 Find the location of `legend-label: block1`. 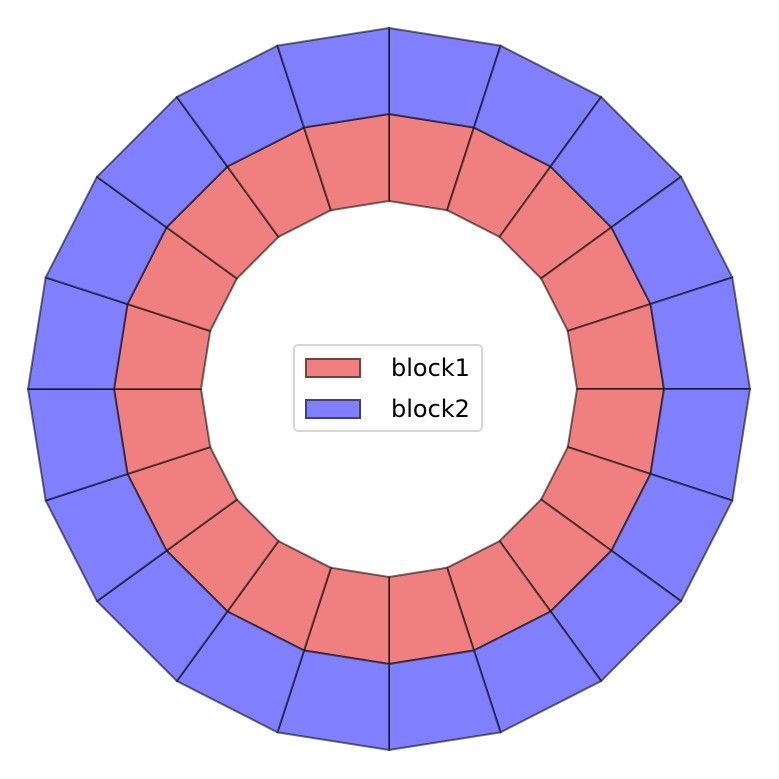

legend-label: block1 is located at coordinates (430, 368).